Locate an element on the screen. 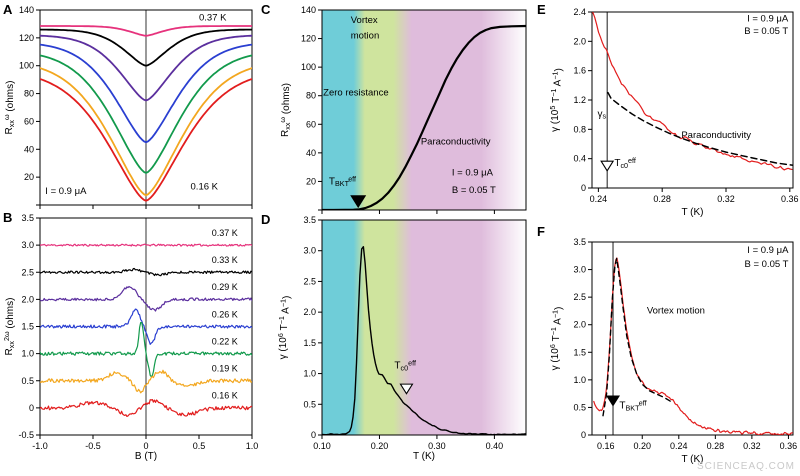 Image resolution: width=800 pixels, height=476 pixels. svg-text: 60 is located at coordinates (311, 124).